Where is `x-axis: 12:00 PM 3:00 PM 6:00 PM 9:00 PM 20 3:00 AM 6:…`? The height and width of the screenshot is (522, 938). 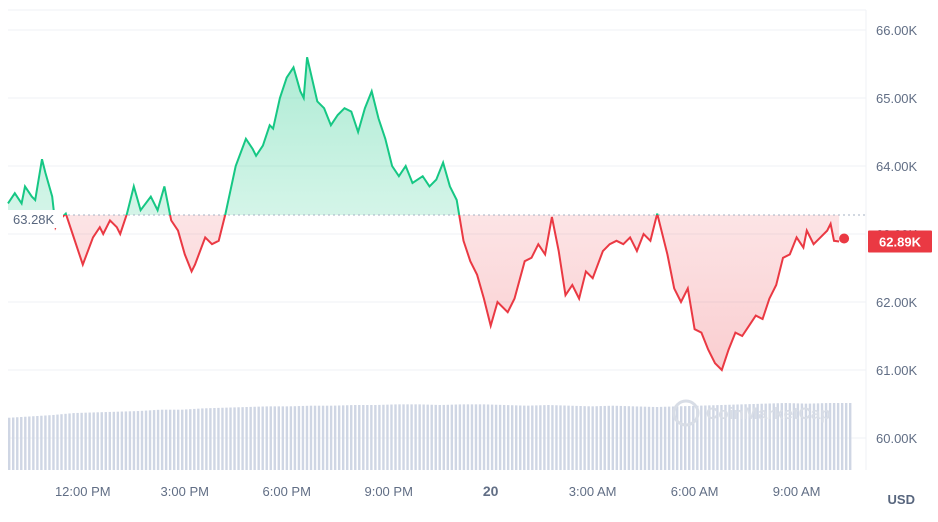
x-axis: 12:00 PM 3:00 PM 6:00 PM 9:00 PM 20 3:00 AM 6:… is located at coordinates (438, 491).